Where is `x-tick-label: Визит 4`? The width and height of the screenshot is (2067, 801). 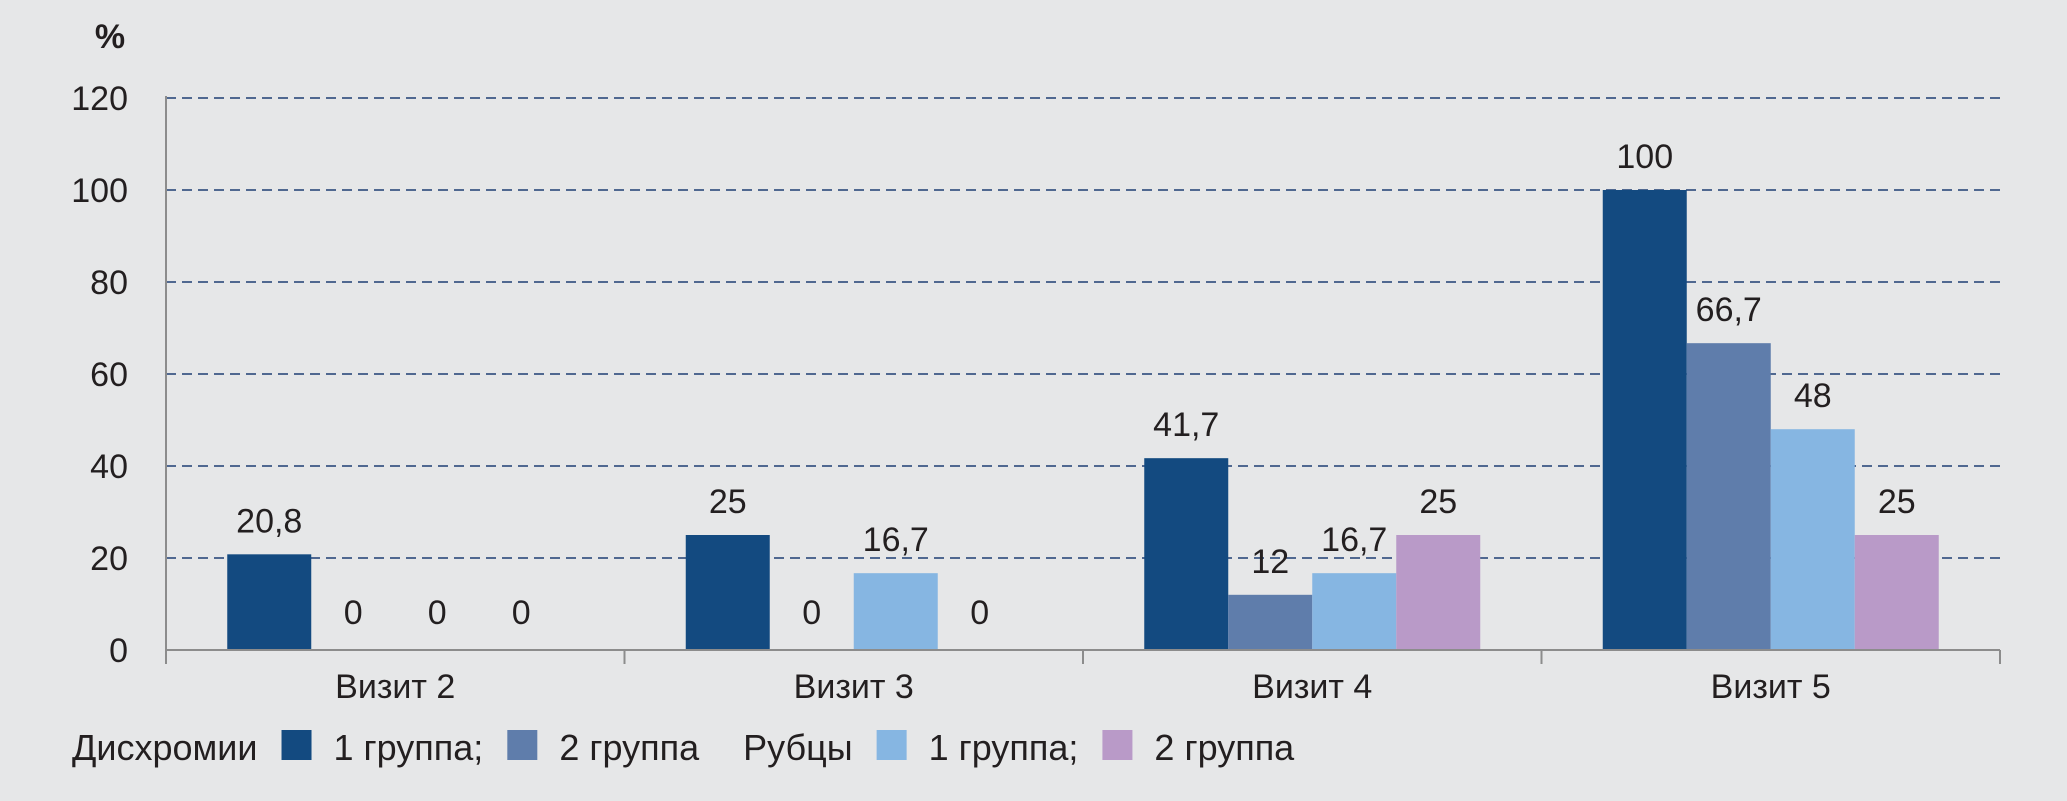
x-tick-label: Визит 4 is located at coordinates (1312, 687).